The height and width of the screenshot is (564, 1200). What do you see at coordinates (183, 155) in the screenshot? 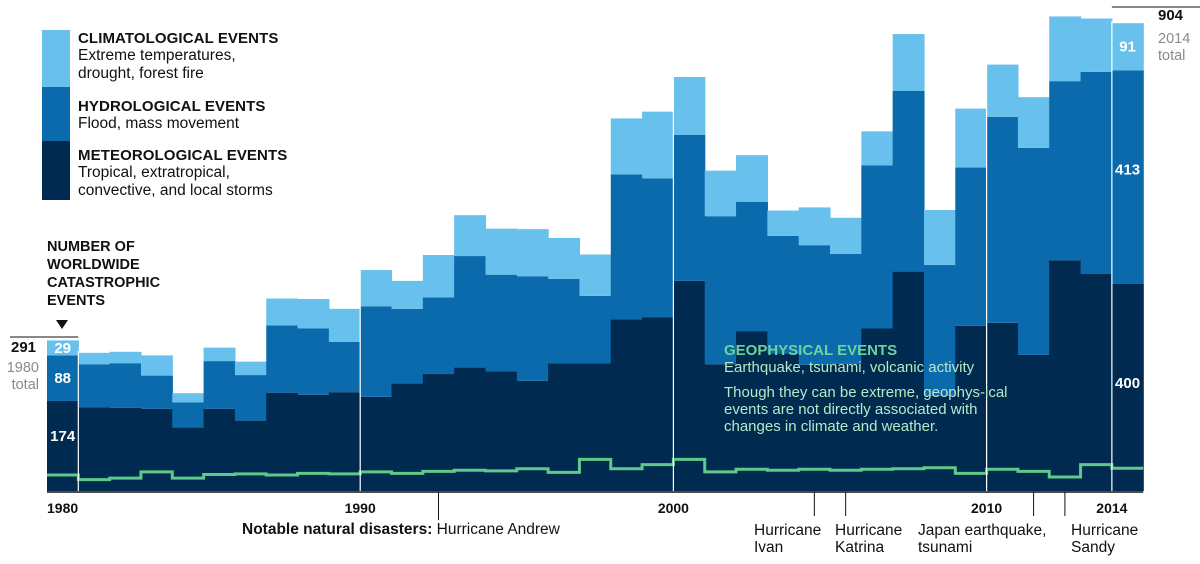
I see `legend-title-meteorological: METEOROLOGICAL EVENTS` at bounding box center [183, 155].